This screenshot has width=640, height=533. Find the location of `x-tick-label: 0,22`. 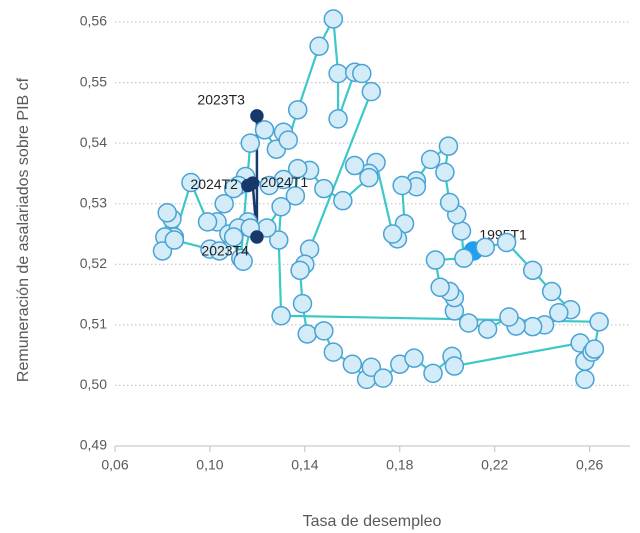

x-tick-label: 0,22 is located at coordinates (494, 465).